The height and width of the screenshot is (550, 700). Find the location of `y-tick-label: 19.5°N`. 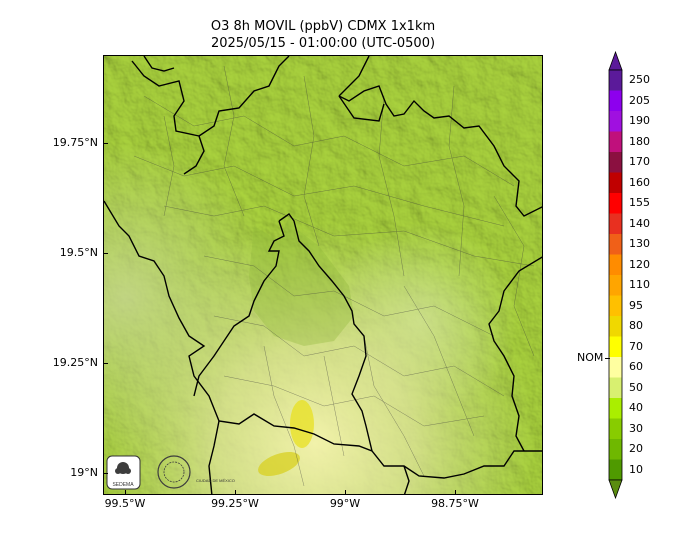

y-tick-label: 19.5°N is located at coordinates (78, 252).